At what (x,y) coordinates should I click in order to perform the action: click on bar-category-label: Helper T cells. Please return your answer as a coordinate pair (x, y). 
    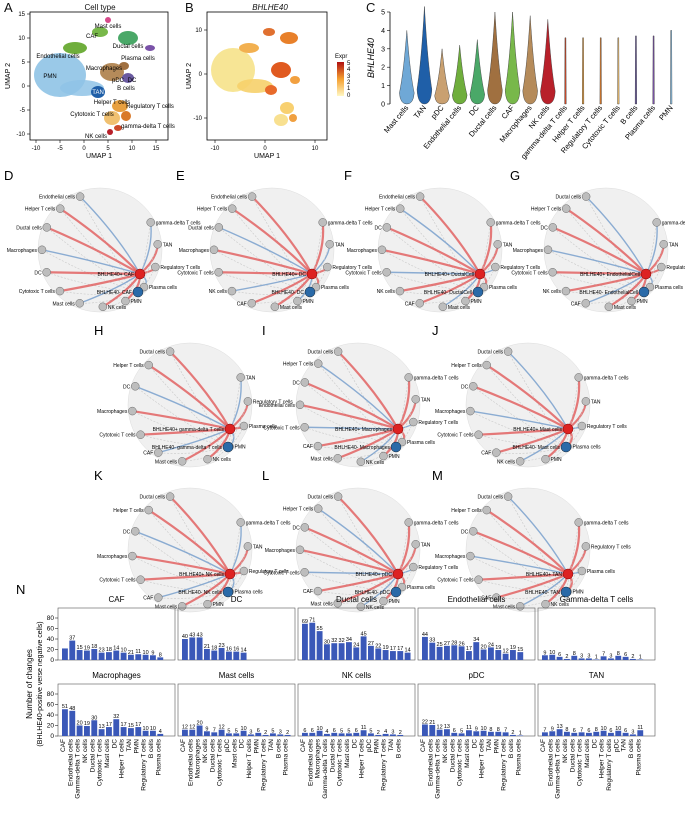
    Looking at the image, I should click on (602, 758).